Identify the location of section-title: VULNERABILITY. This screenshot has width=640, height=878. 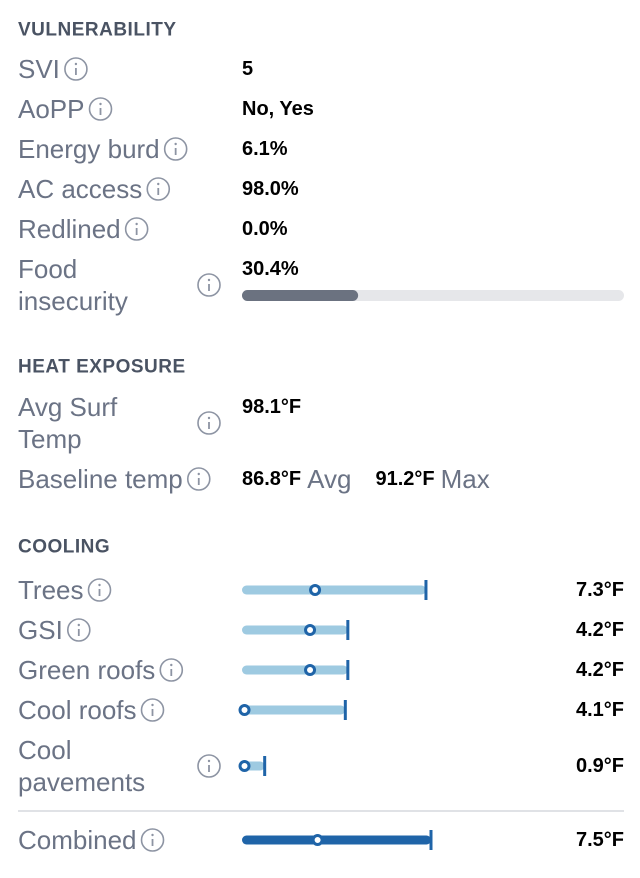
(97, 30).